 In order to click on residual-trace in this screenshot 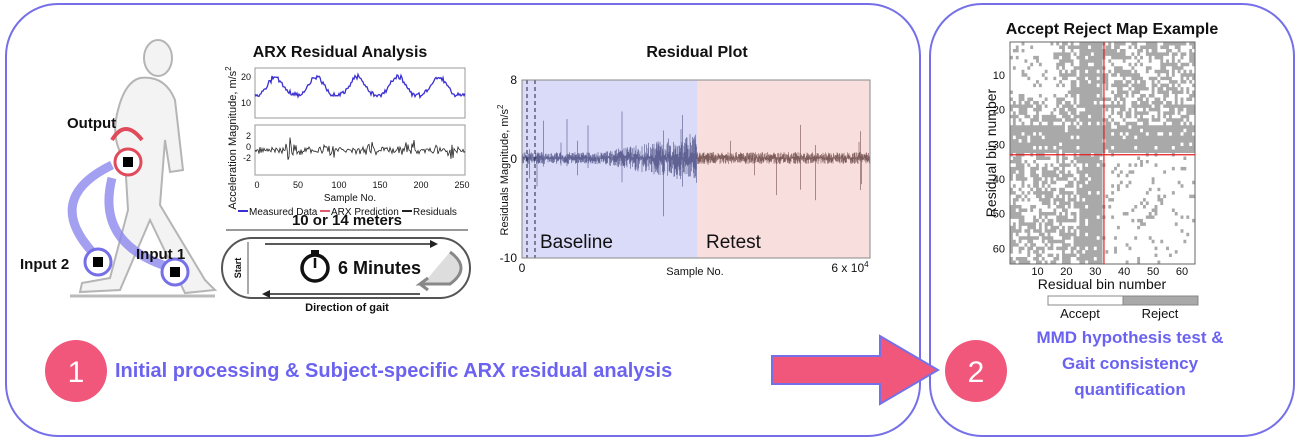, I will do `click(783, 162)`.